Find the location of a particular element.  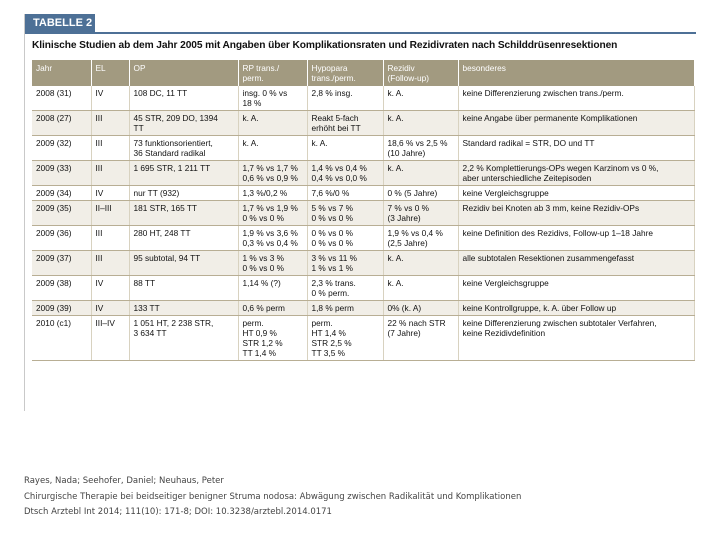

table-cell: perm. HT 0,9 % STR 1,2 % TT 1,4 % is located at coordinates (273, 338).